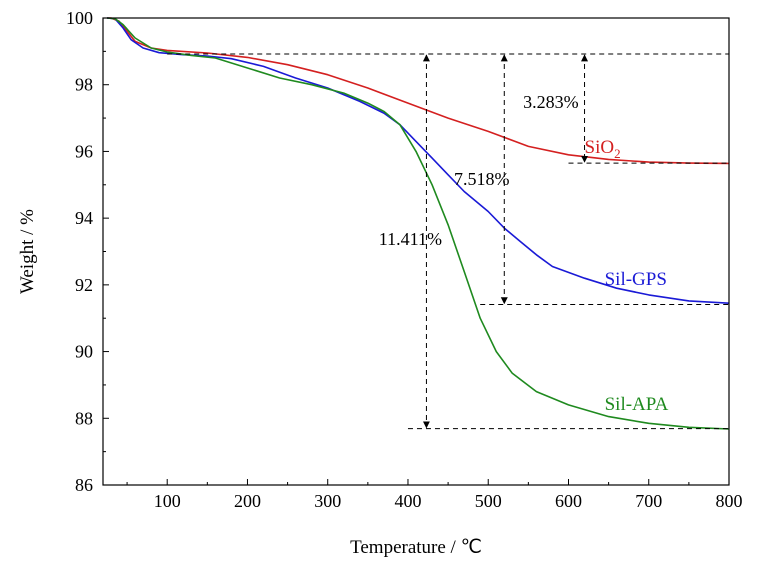  What do you see at coordinates (79, 18) in the screenshot?
I see `y-tick-label: 100` at bounding box center [79, 18].